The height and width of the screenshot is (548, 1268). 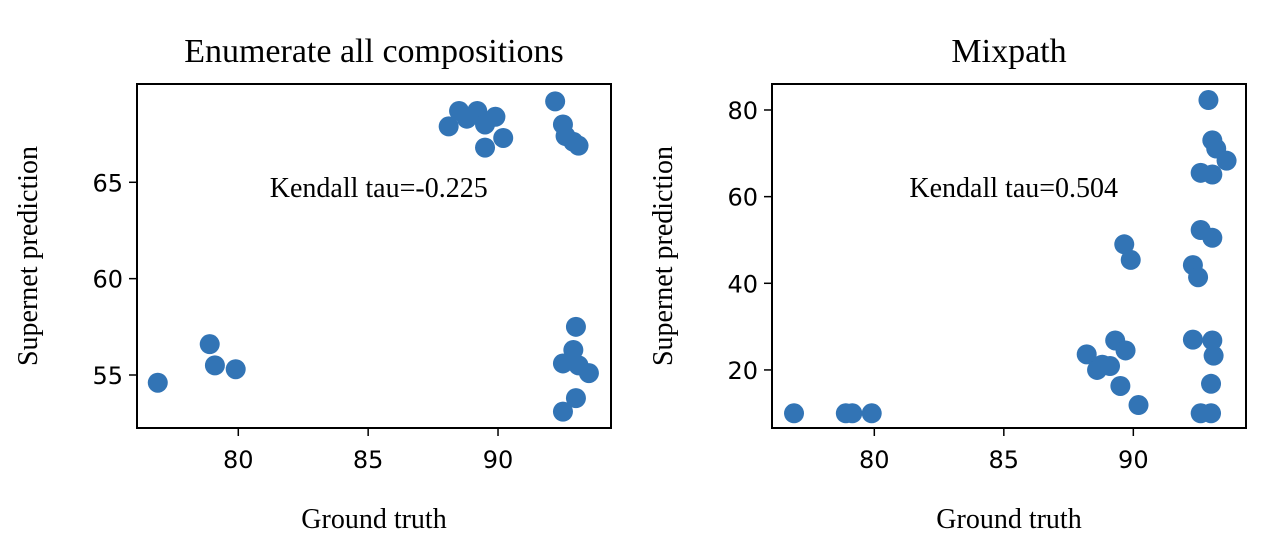 I want to click on y-tick-label: 65, so click(x=107, y=183).